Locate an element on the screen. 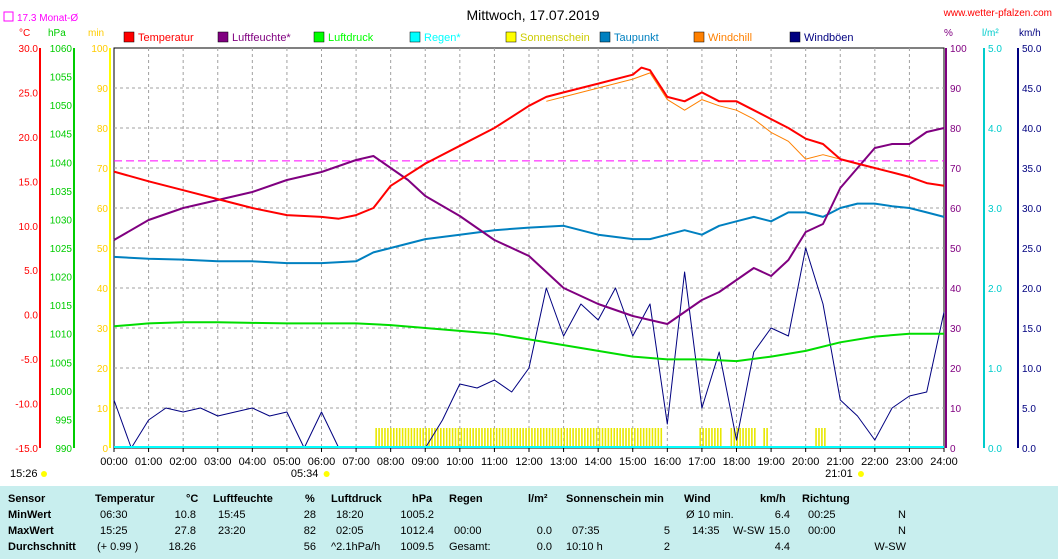  x-tick-label: 02:00 is located at coordinates (183, 462).